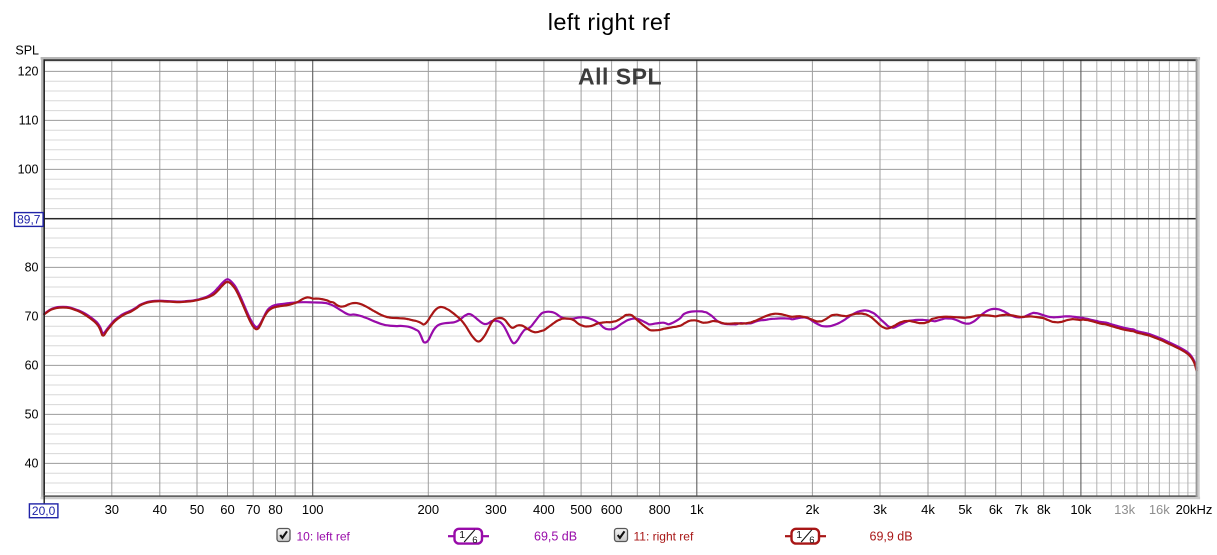 Image resolution: width=1217 pixels, height=555 pixels. Describe the element at coordinates (1194, 509) in the screenshot. I see `svg-text: 20kHz` at that location.